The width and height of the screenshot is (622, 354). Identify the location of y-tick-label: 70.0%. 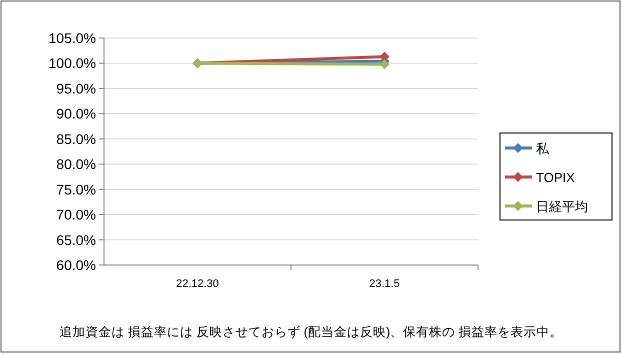
(76, 214).